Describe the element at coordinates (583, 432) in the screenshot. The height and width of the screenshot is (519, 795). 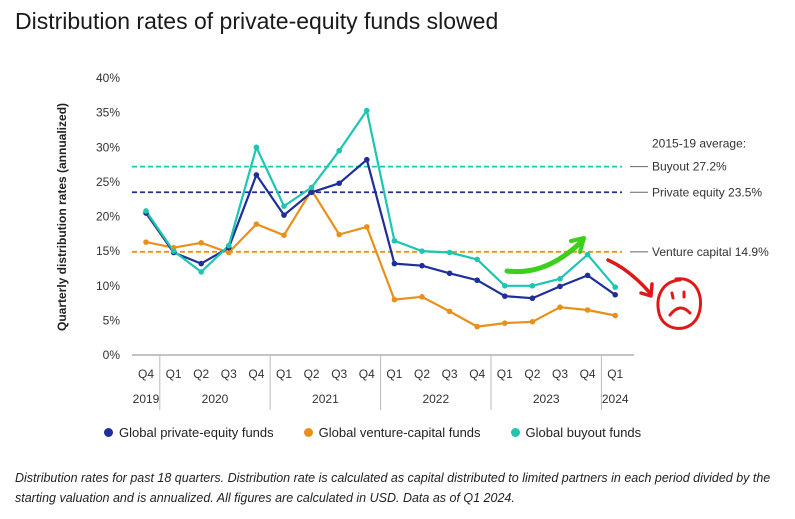
I see `legend-label-buyout: Global buyout funds` at that location.